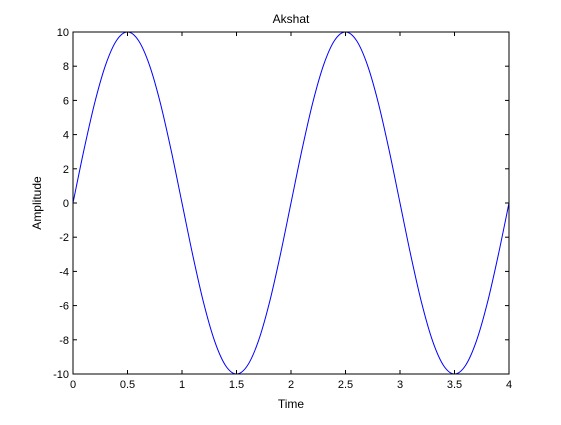 The image size is (561, 425). What do you see at coordinates (64, 272) in the screenshot?
I see `y-tick-label: -4` at bounding box center [64, 272].